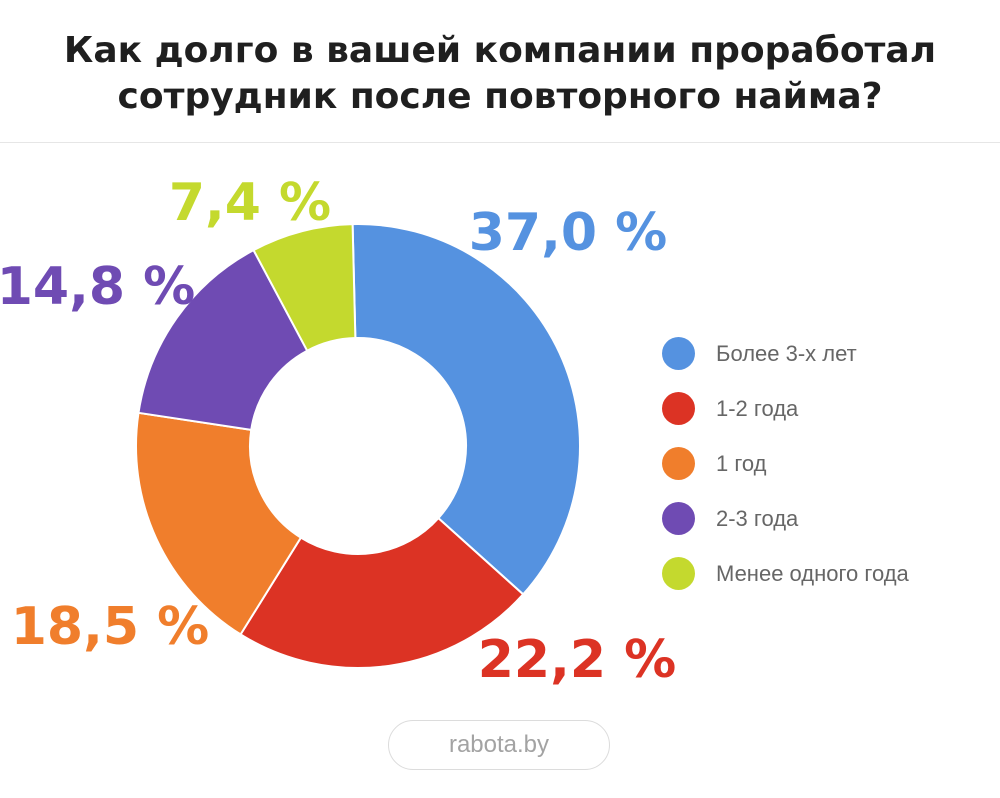 The width and height of the screenshot is (1000, 798). Describe the element at coordinates (757, 518) in the screenshot. I see `legend-label: 2-3 года` at that location.